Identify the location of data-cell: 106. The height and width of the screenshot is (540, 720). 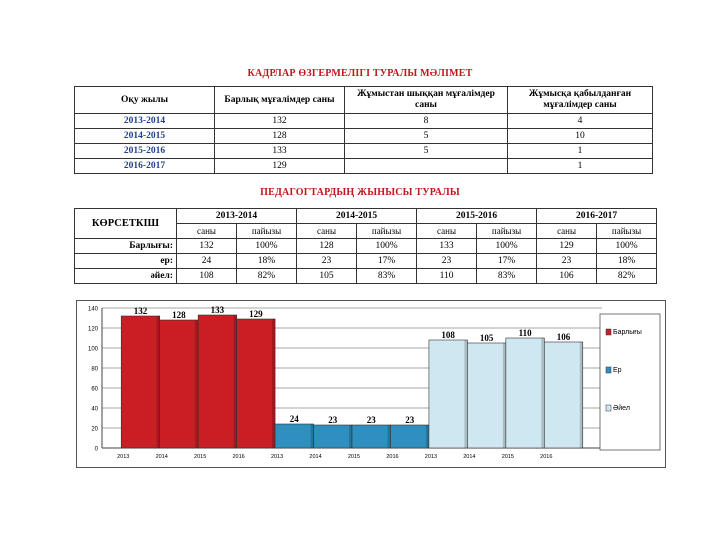
(567, 276).